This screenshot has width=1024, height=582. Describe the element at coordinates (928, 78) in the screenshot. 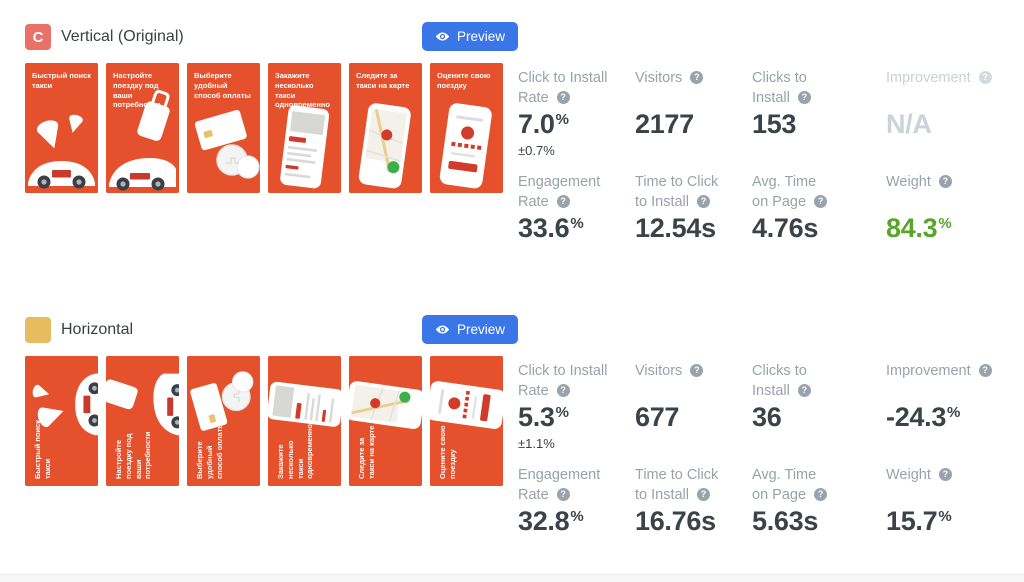

I see `metric-label-text: Improvement` at that location.